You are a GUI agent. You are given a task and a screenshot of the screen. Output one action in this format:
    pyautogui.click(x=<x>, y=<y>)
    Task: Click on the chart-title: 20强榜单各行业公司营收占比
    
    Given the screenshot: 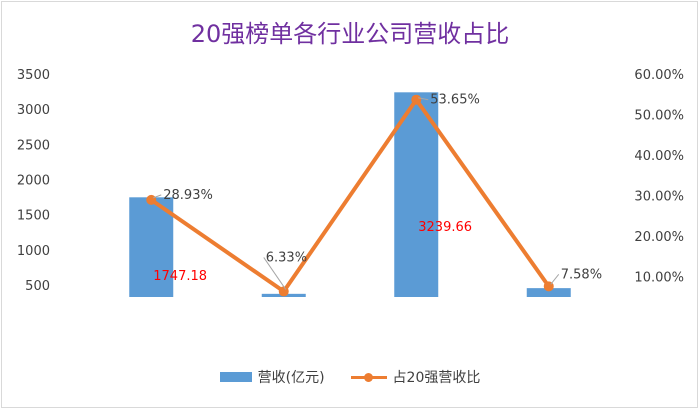 What is the action you would take?
    pyautogui.click(x=350, y=34)
    